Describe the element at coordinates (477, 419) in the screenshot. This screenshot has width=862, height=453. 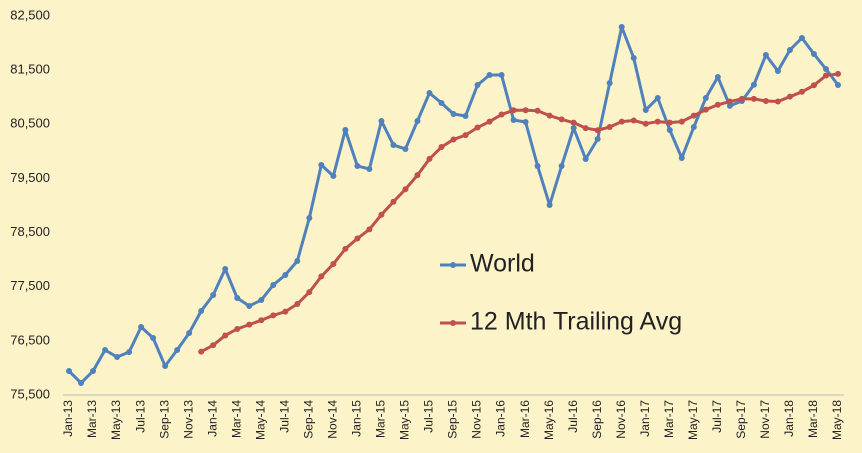
I see `x-tick-label: Nov-15` at that location.